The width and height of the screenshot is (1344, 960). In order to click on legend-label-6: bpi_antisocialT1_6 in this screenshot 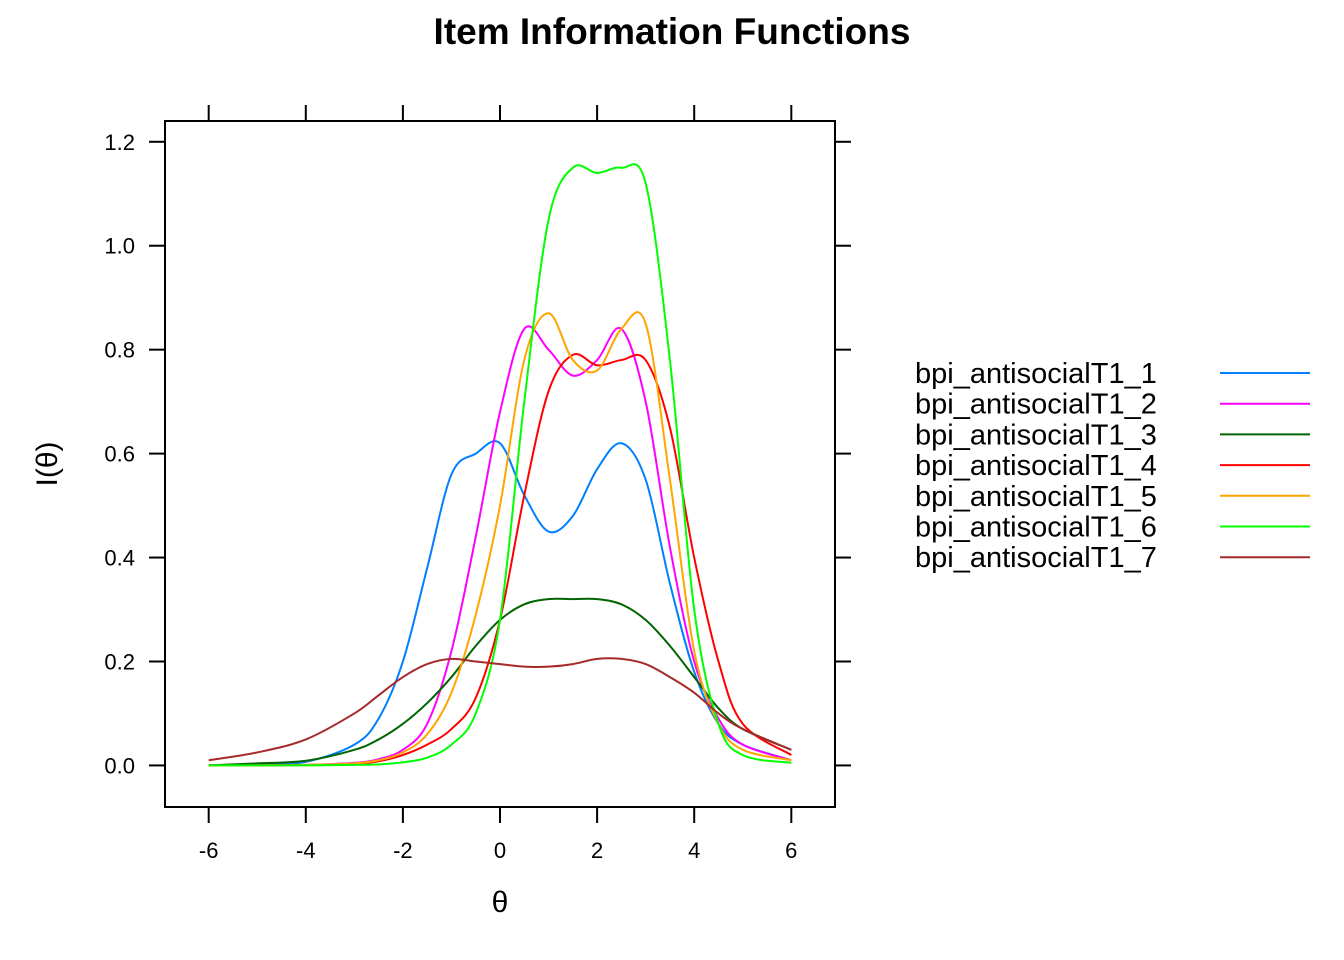, I will do `click(1036, 528)`.